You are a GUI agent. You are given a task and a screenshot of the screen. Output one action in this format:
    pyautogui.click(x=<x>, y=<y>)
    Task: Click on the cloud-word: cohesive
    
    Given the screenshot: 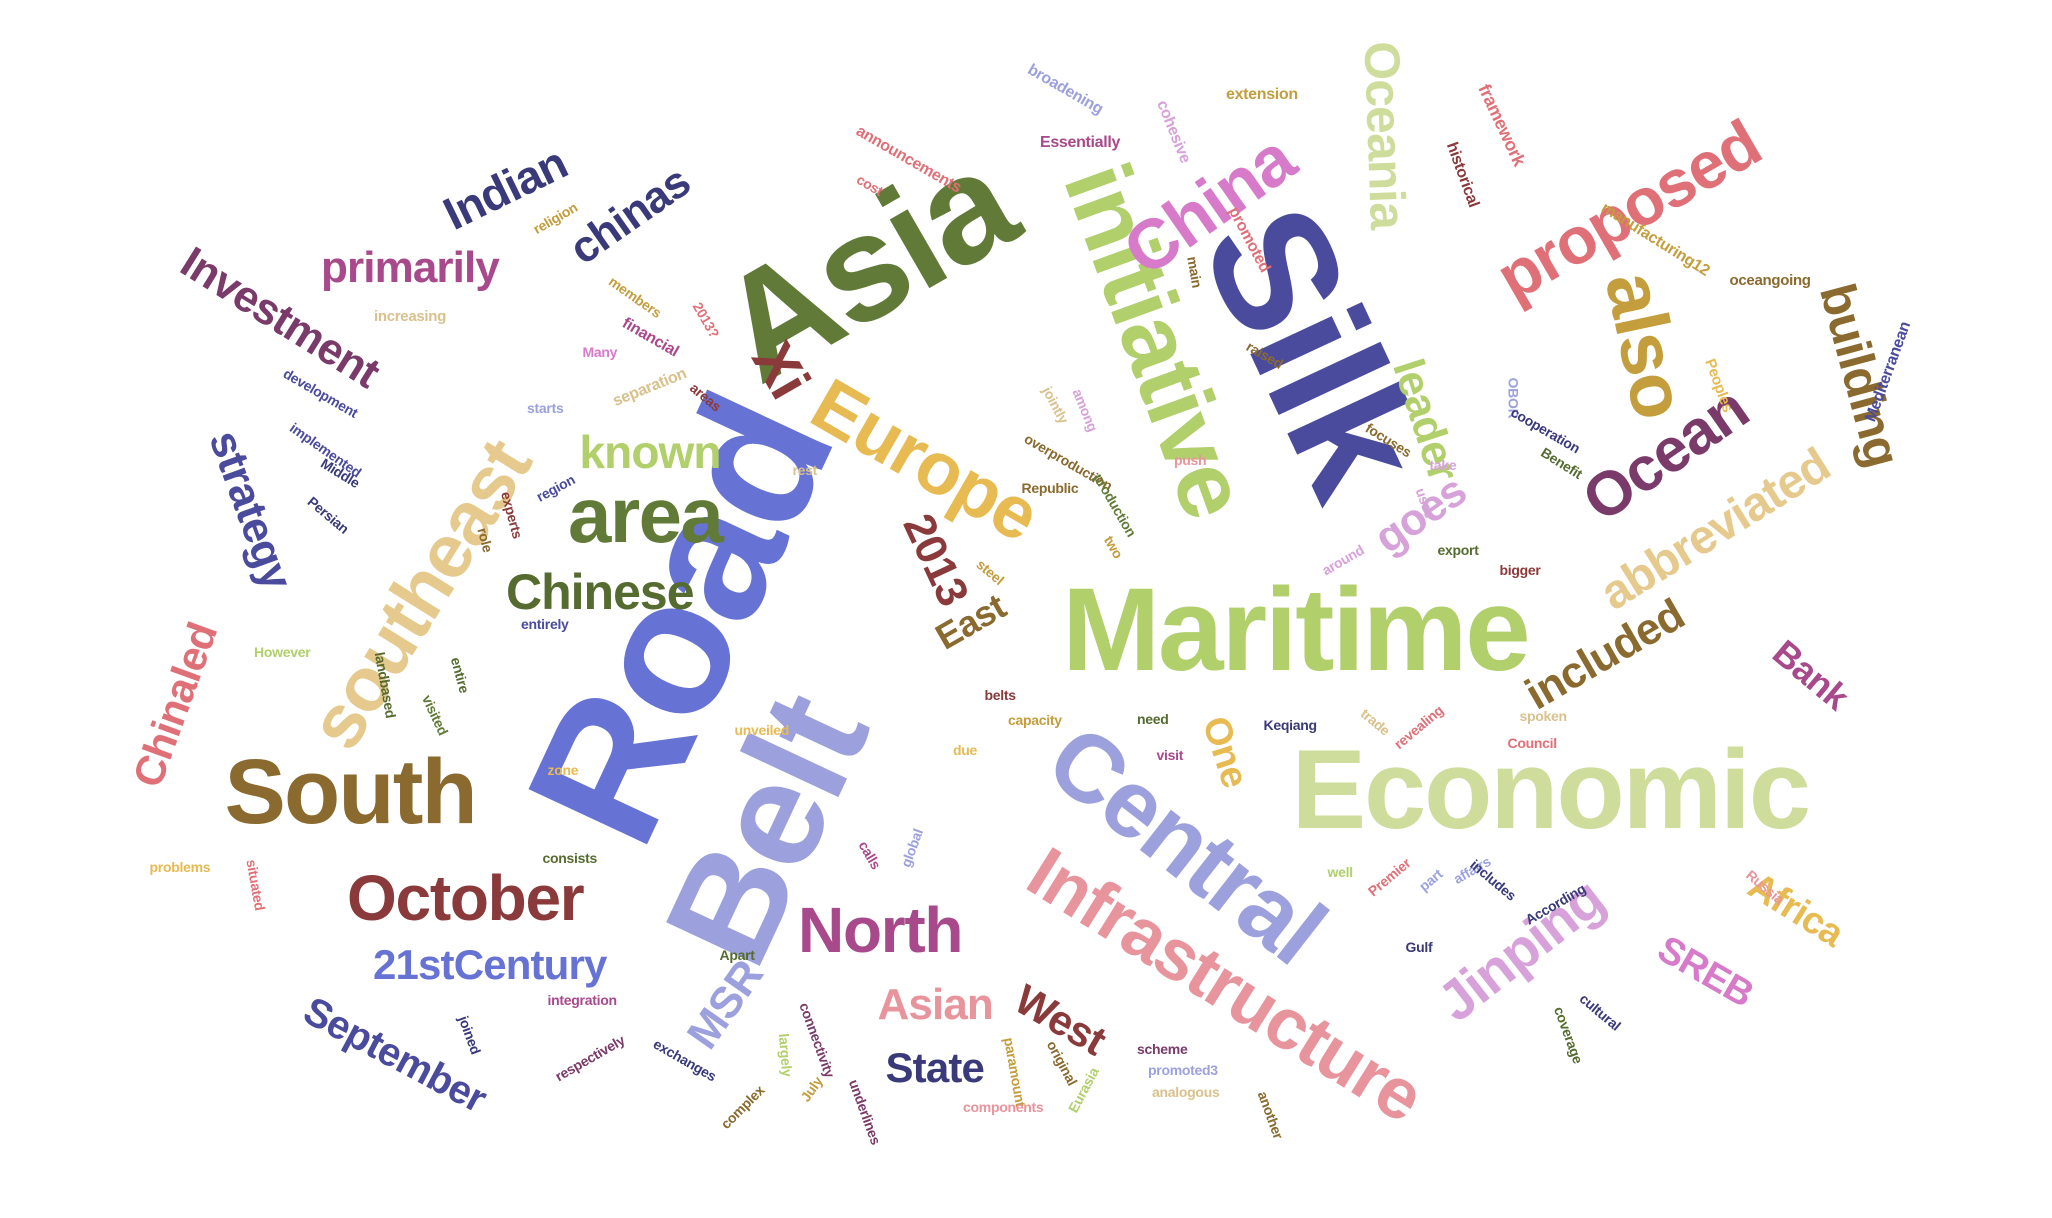 What is the action you would take?
    pyautogui.click(x=1173, y=132)
    